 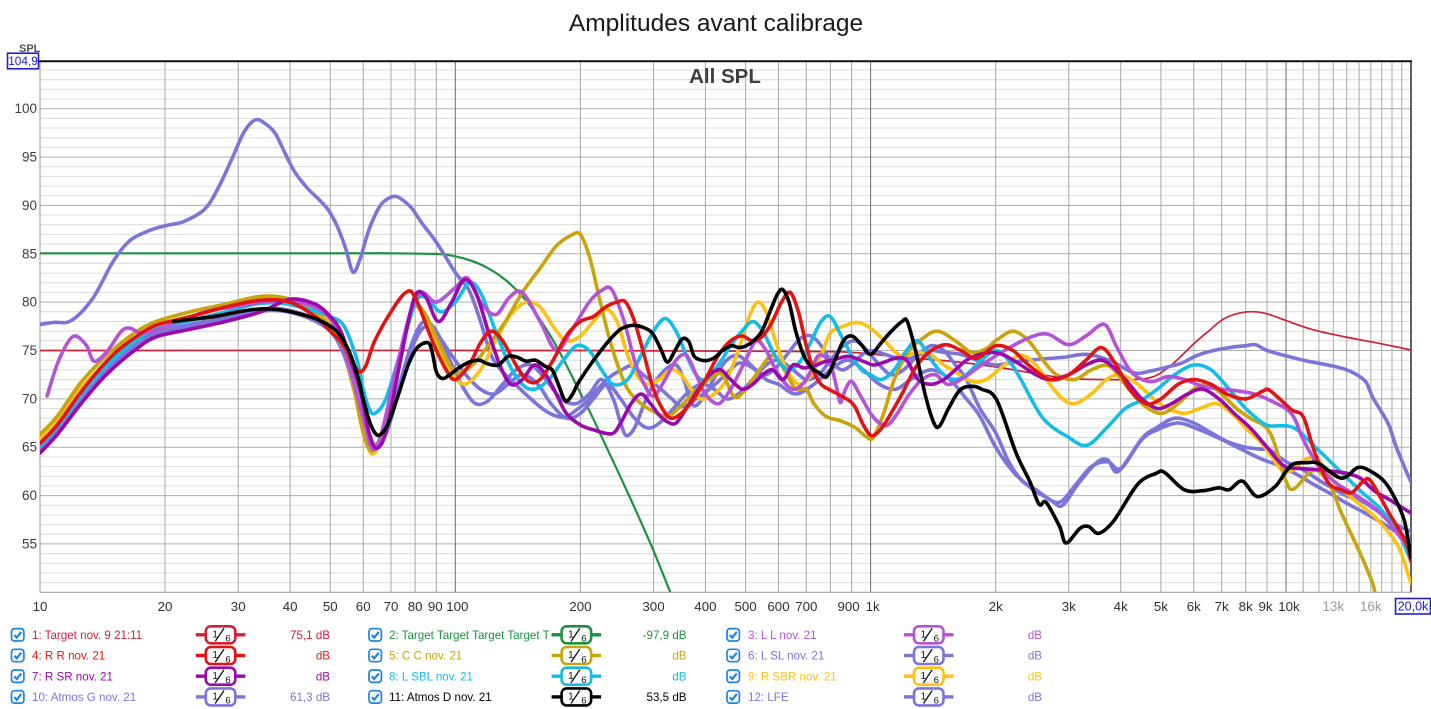 I want to click on svg-text: 53,5 dB, so click(x=667, y=697).